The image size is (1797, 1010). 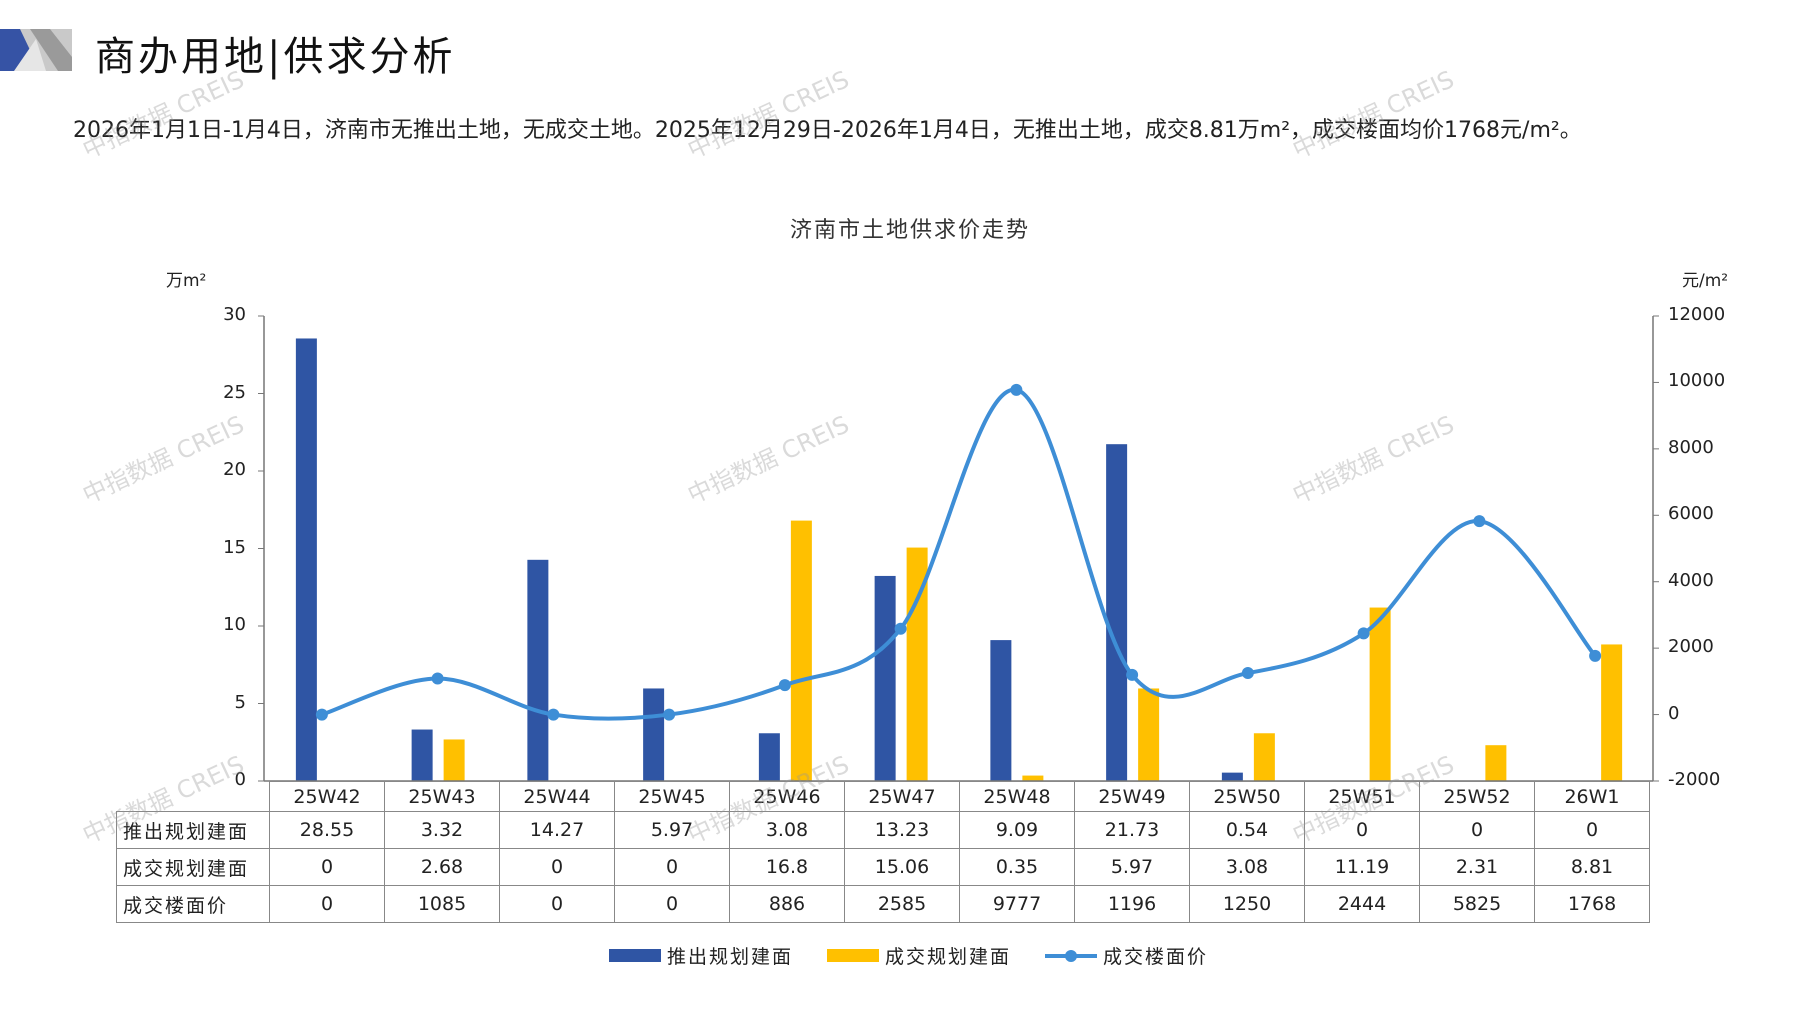 I want to click on data-label: 1085, so click(x=442, y=904).